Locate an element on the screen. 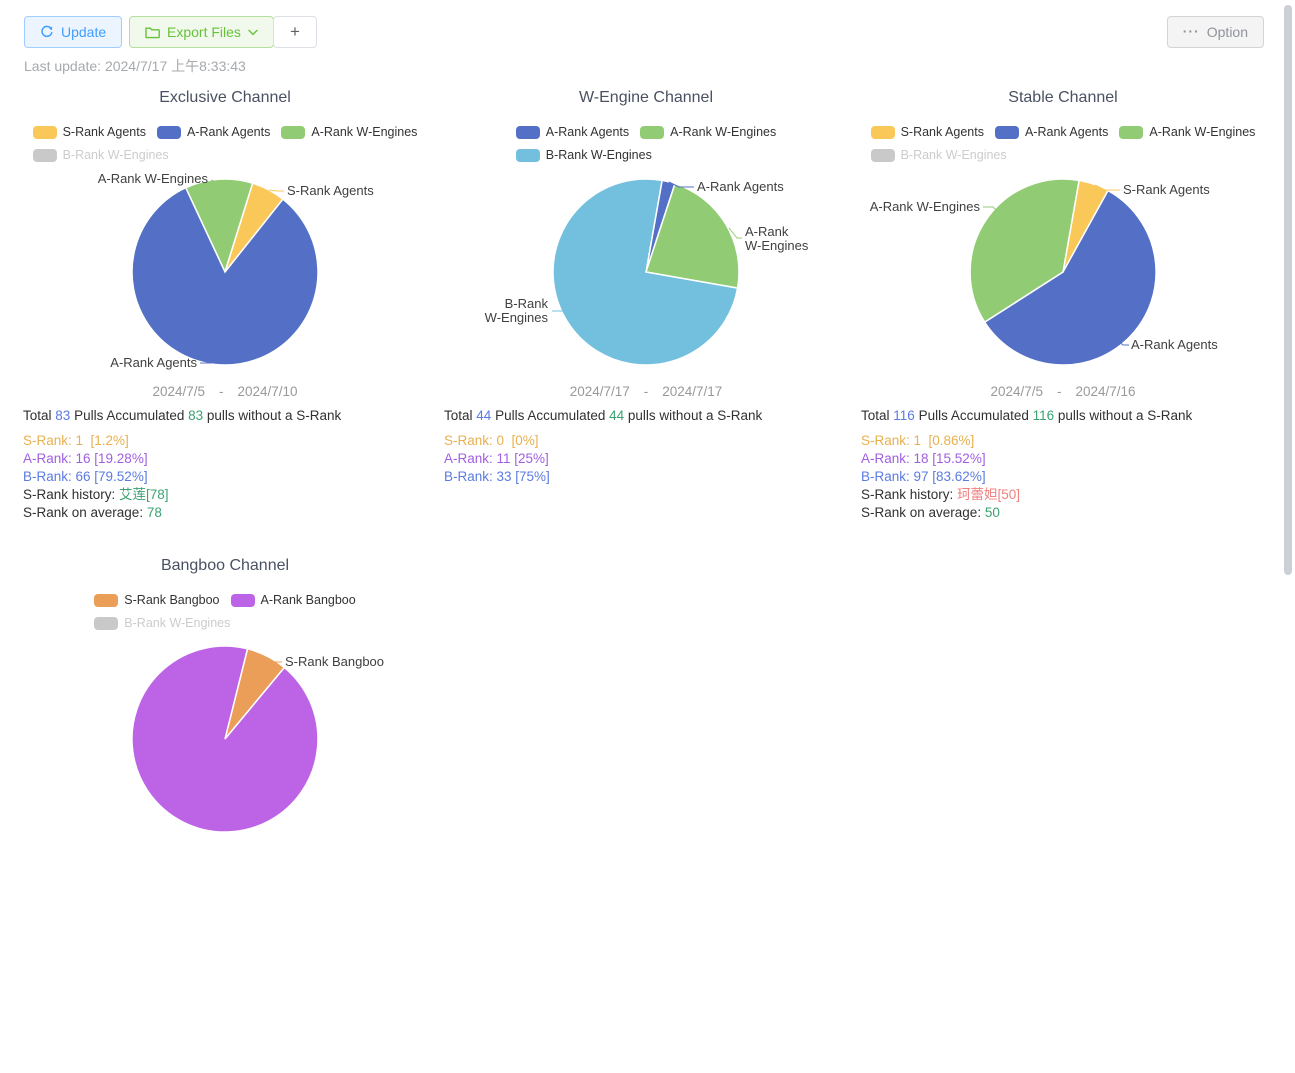  pie-chart-bangboo: S-Rank Bangboo is located at coordinates (257, 739).